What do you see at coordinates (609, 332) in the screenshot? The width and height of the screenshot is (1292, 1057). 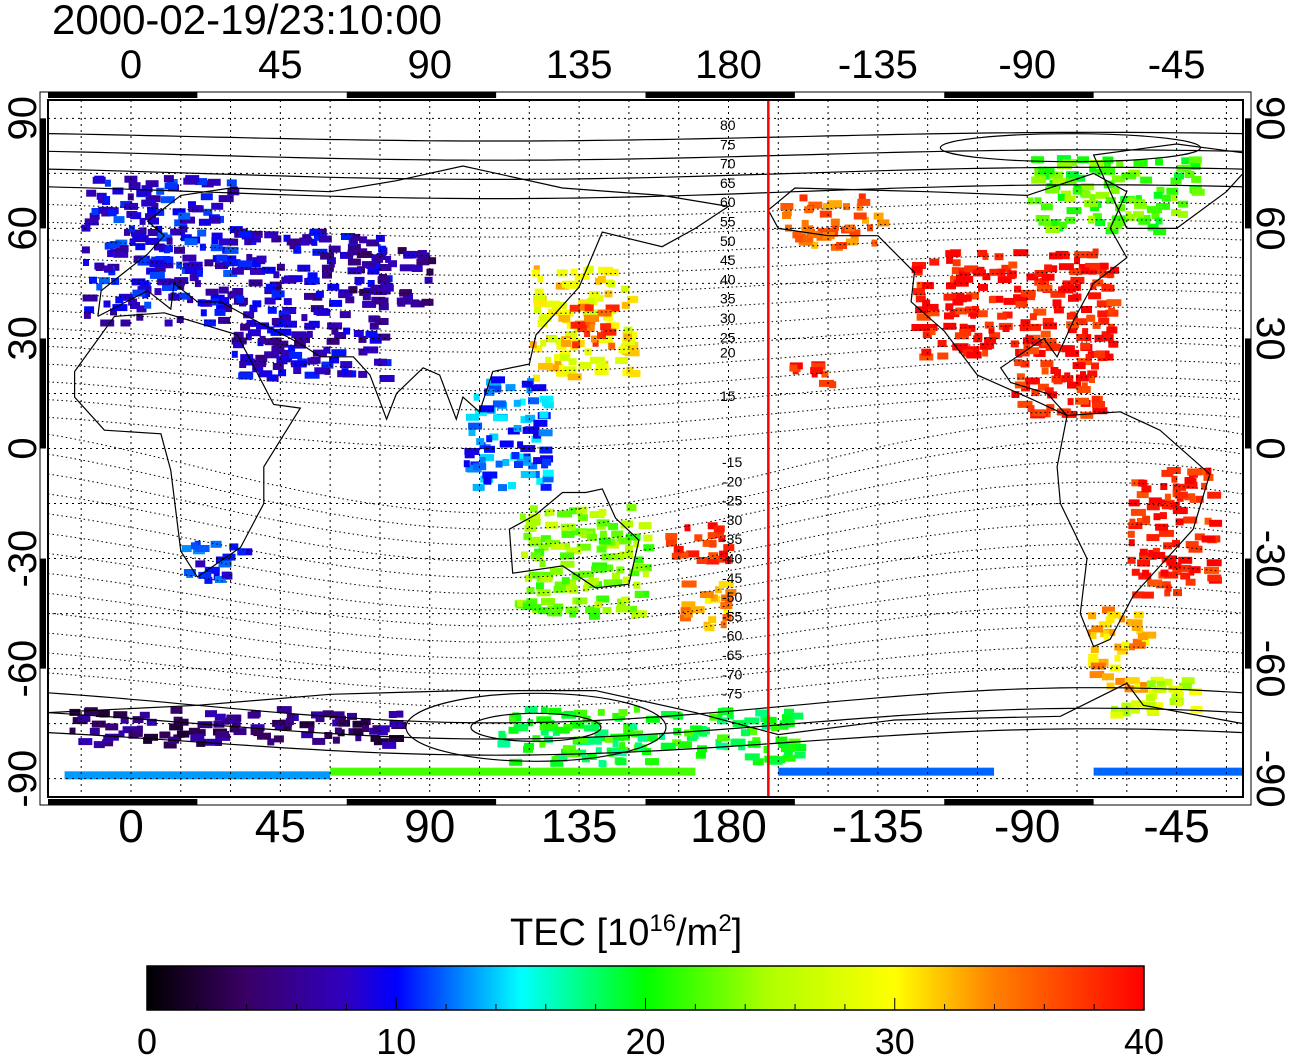 I see `tec-cell-japan` at bounding box center [609, 332].